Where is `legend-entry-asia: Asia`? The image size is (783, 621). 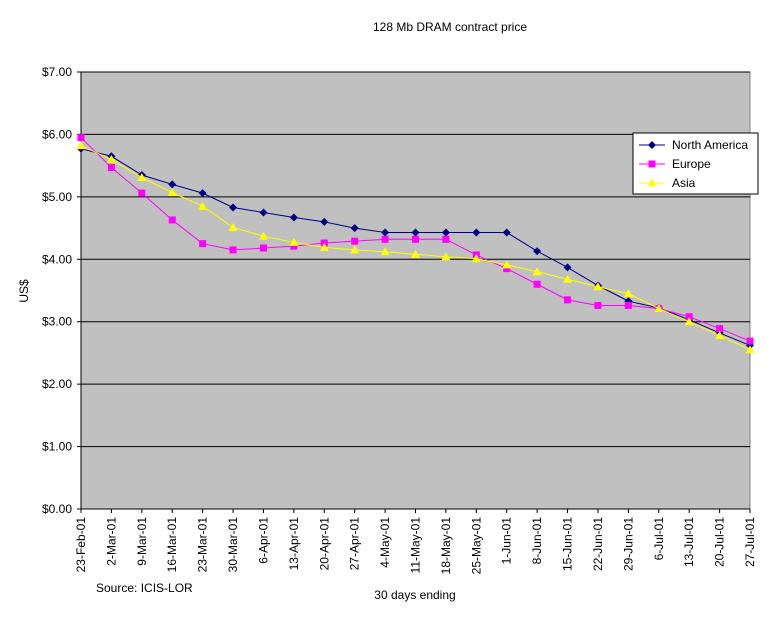
legend-entry-asia: Asia is located at coordinates (667, 183).